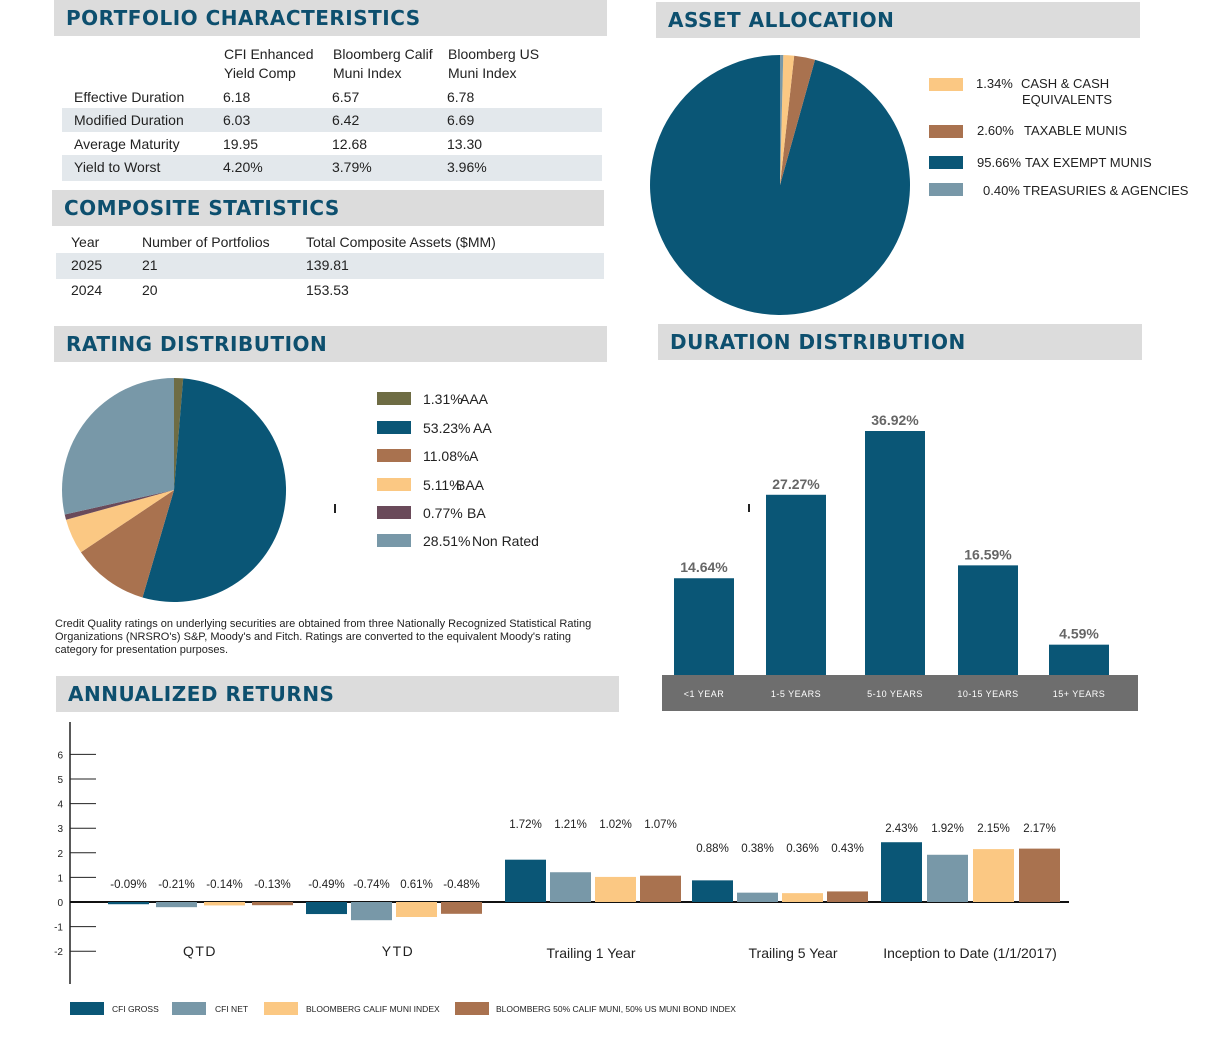  I want to click on bar-value-label: 2.15%, so click(993, 829).